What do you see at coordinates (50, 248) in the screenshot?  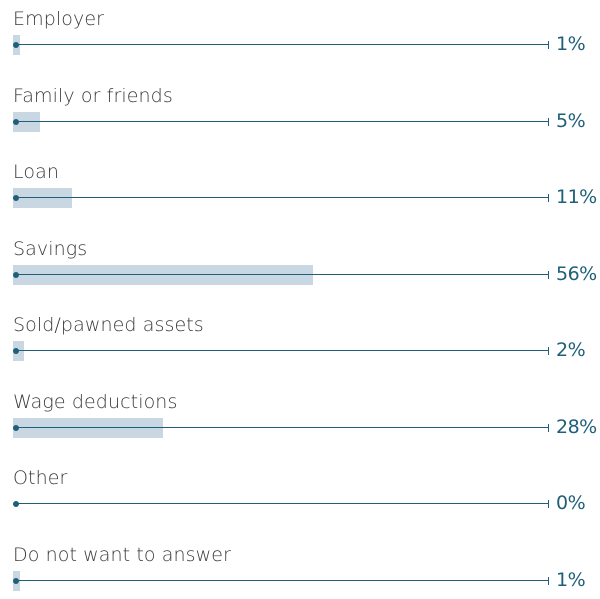 I see `category-label: Savings` at bounding box center [50, 248].